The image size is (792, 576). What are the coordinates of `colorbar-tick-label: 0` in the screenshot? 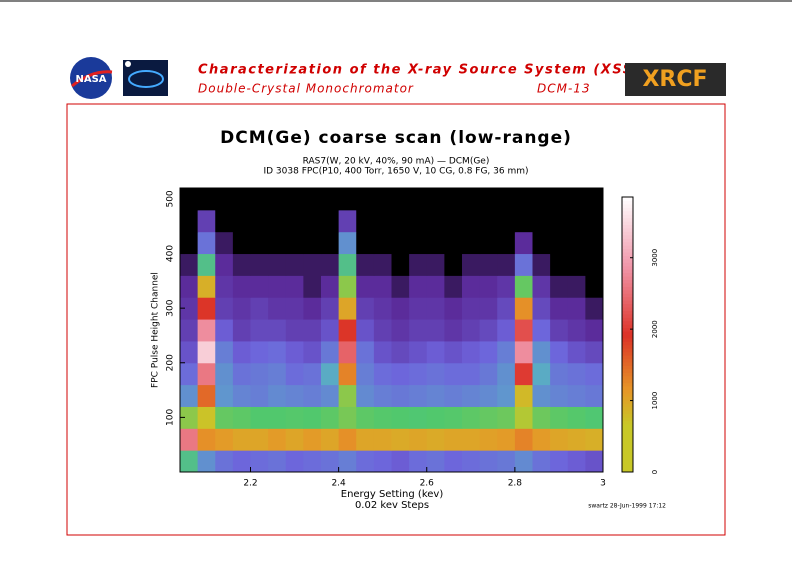 It's located at (655, 472).